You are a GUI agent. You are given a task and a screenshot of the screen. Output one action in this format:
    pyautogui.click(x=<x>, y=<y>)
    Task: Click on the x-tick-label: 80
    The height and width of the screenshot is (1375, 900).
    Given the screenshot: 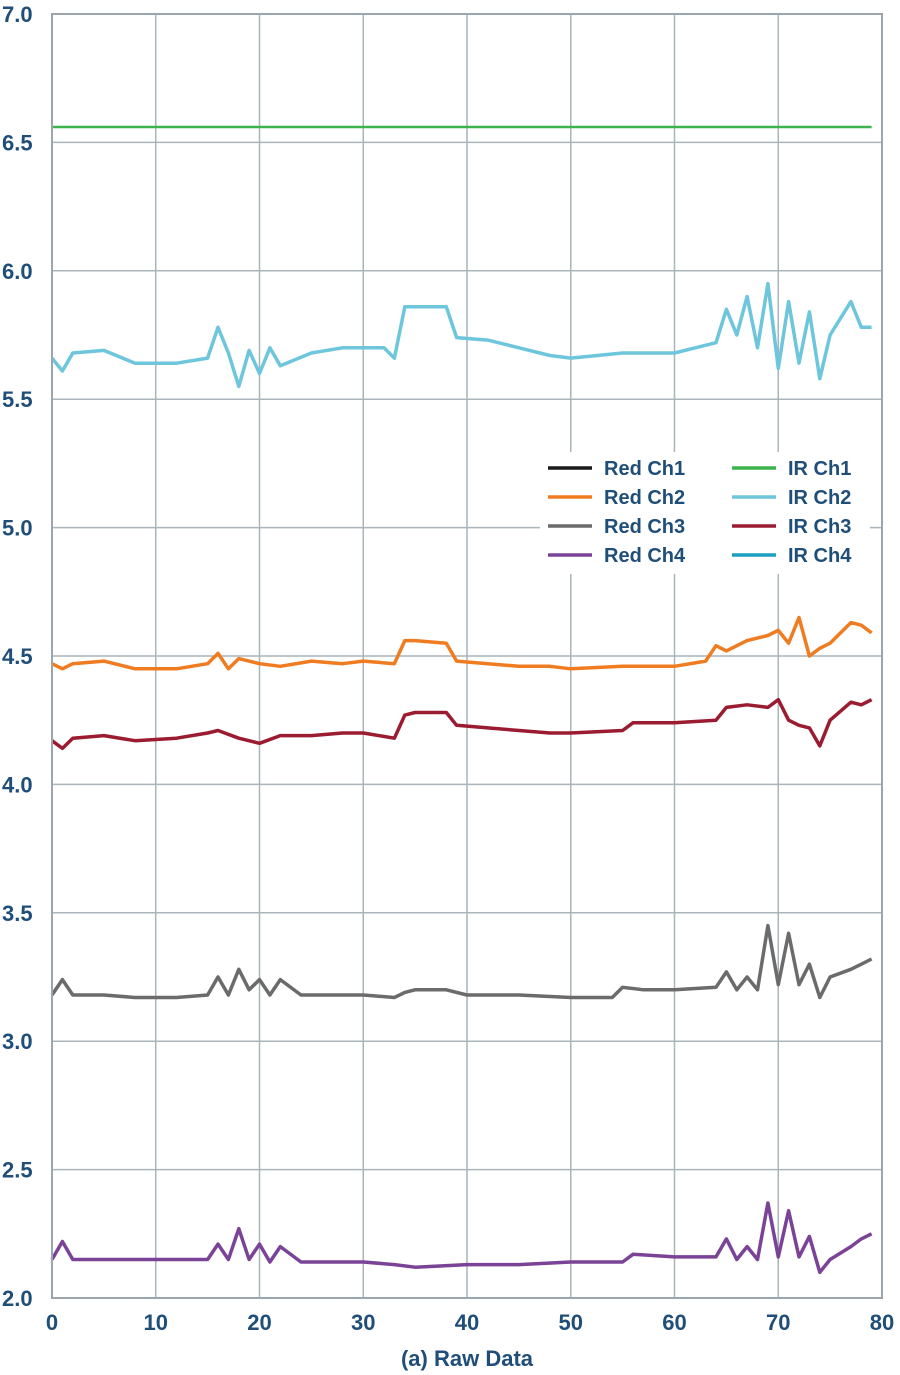 What is the action you would take?
    pyautogui.click(x=882, y=1322)
    